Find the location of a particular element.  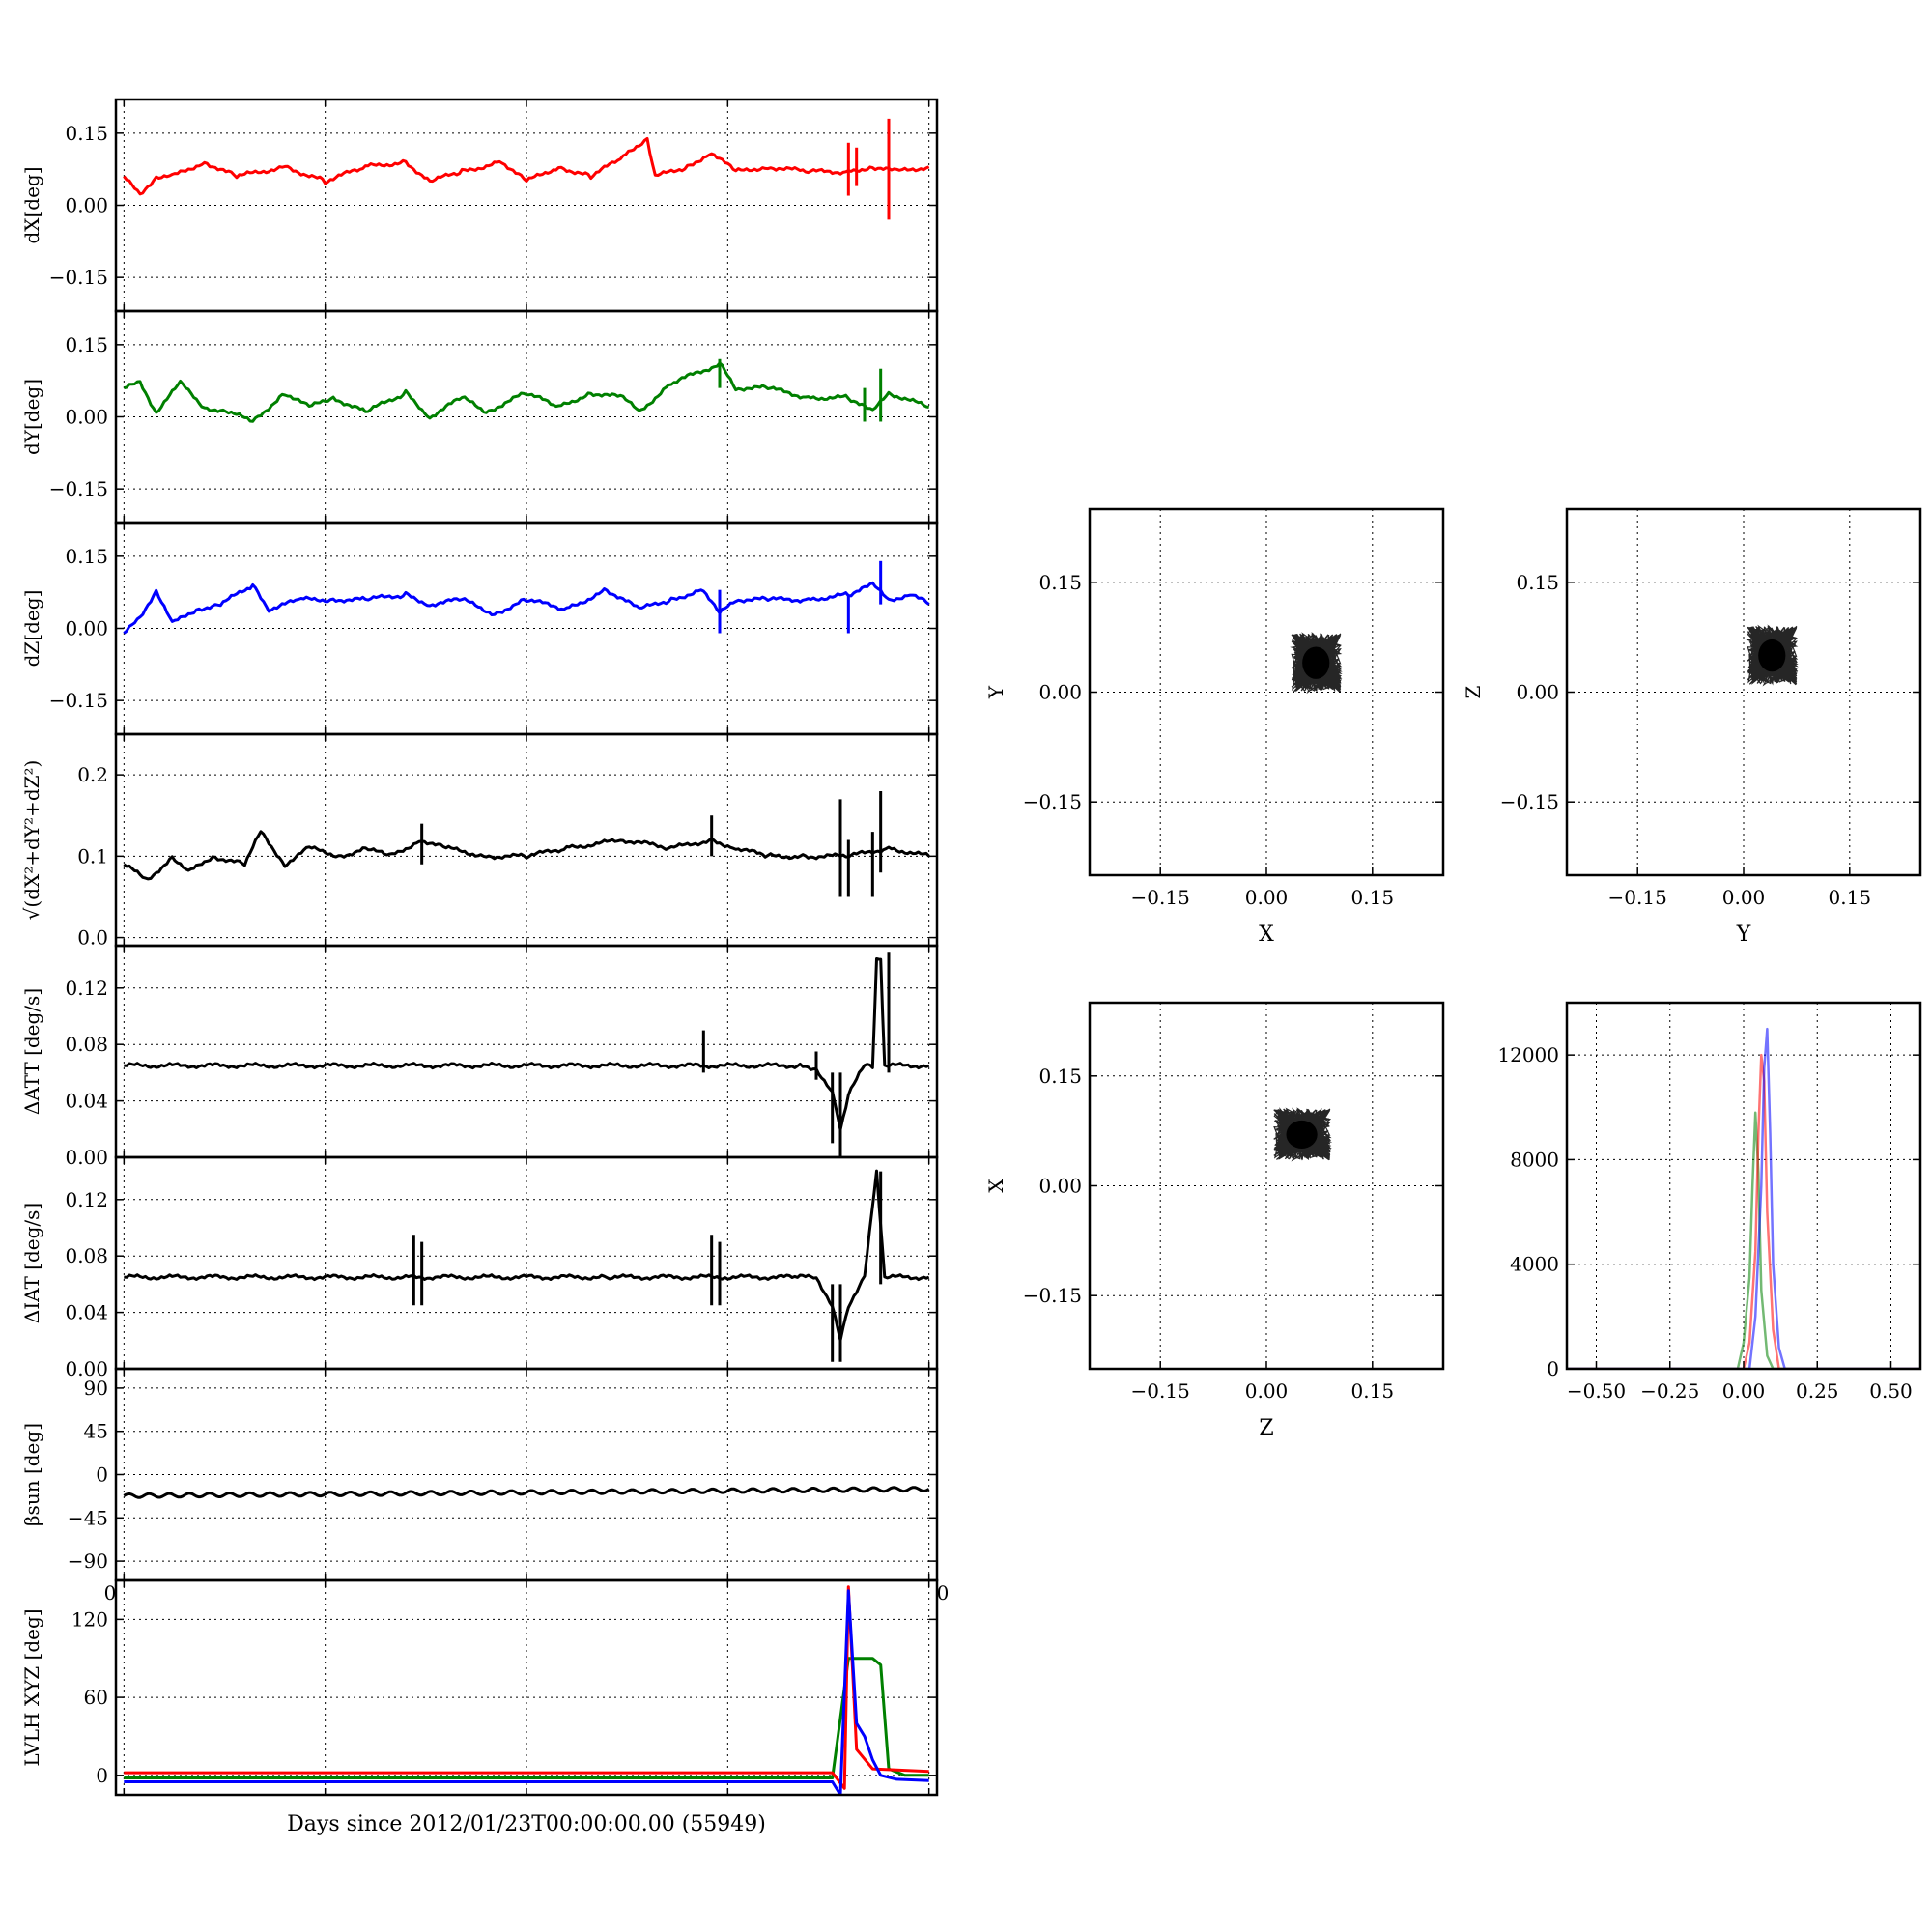

x-axis-label: Z is located at coordinates (1266, 1428).